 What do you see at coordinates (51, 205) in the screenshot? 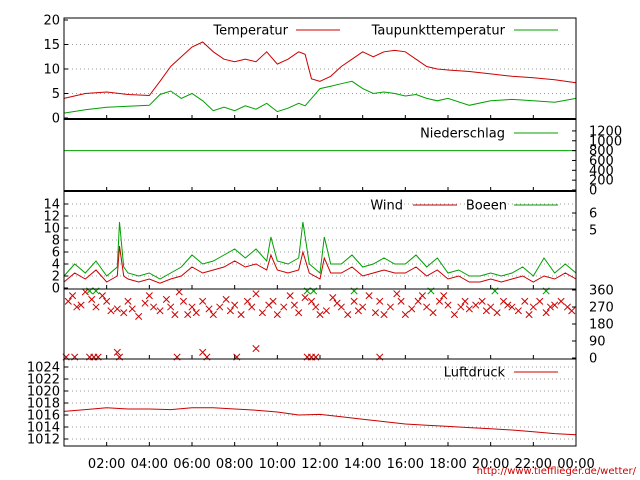
I see `wind-ytick-label: 14` at bounding box center [51, 205].